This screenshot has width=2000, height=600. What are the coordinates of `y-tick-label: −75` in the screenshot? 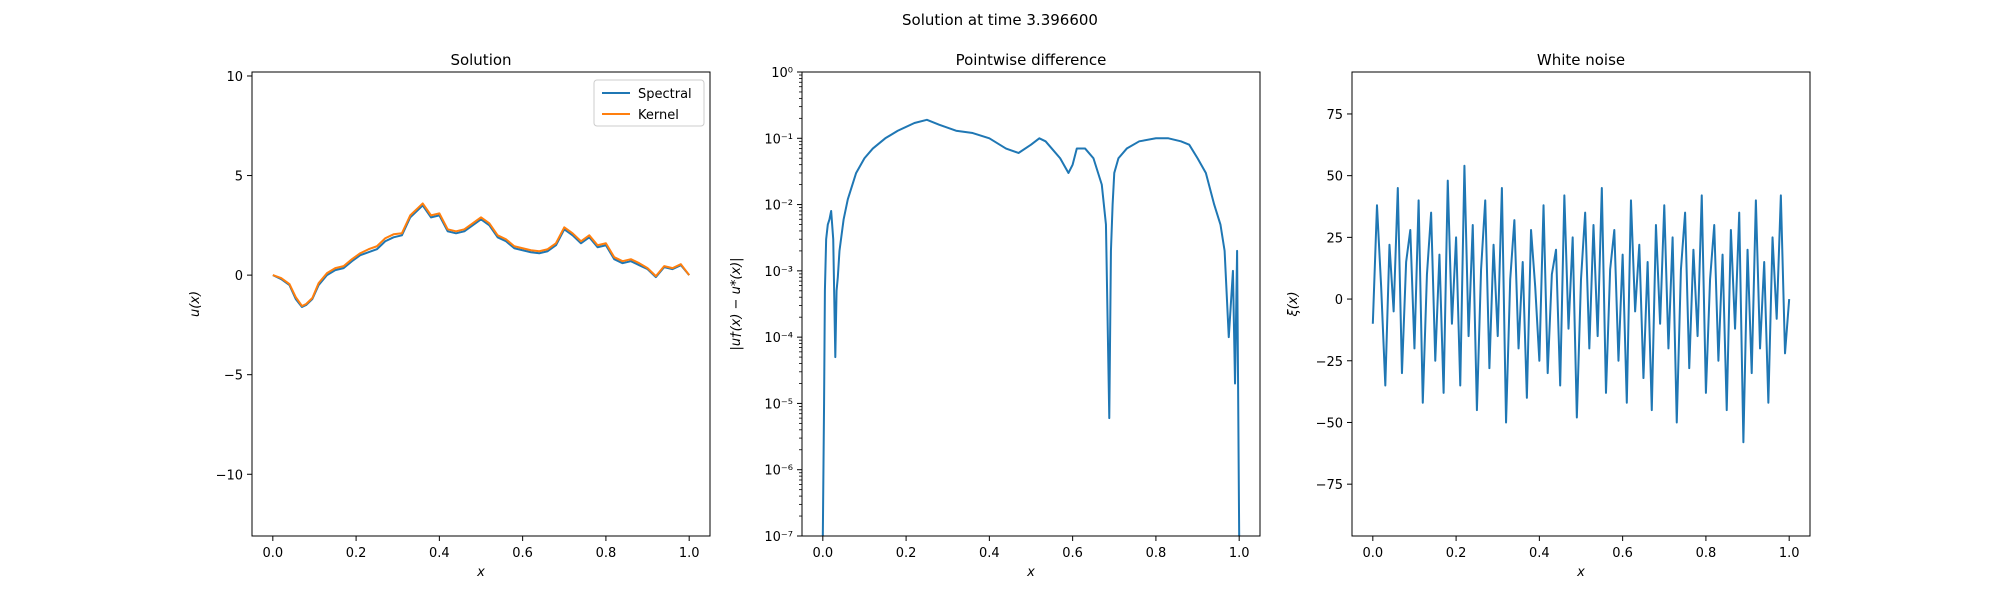 It's located at (1329, 485).